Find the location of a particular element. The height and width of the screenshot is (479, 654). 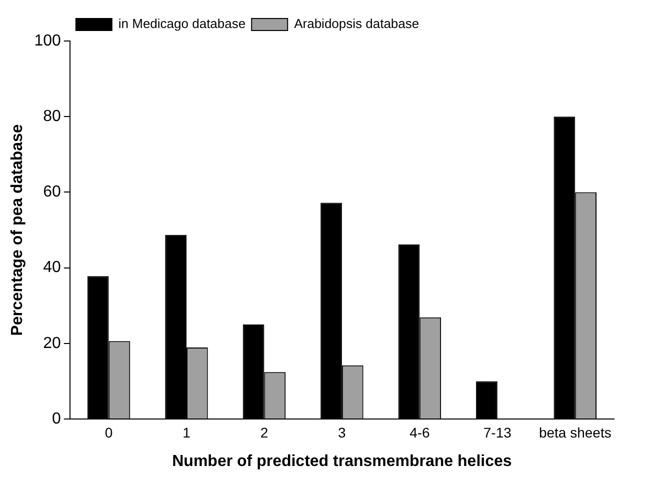

x-tick-label: beta sheets is located at coordinates (575, 432).